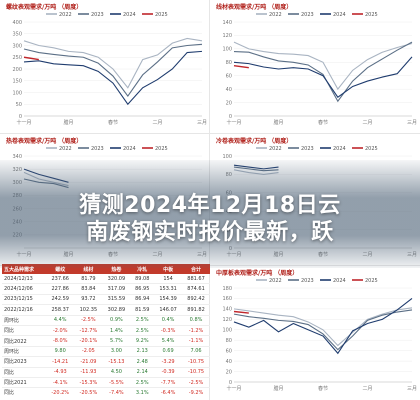 The image size is (420, 400). I want to click on table-cell: -3.29, so click(168, 362).